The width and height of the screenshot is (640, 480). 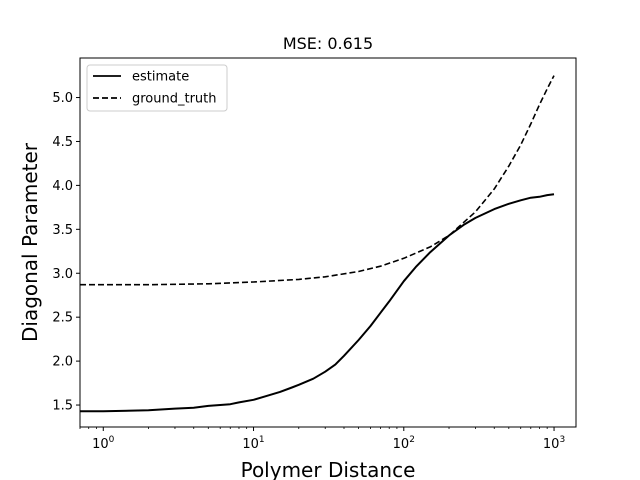 I want to click on legend: estimate ground_truth, so click(x=157, y=88).